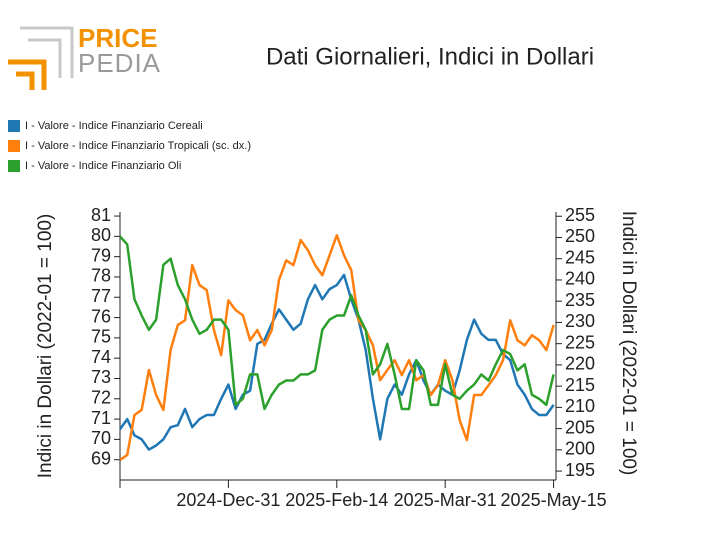  What do you see at coordinates (580, 300) in the screenshot?
I see `y2-tick-label: 235` at bounding box center [580, 300].